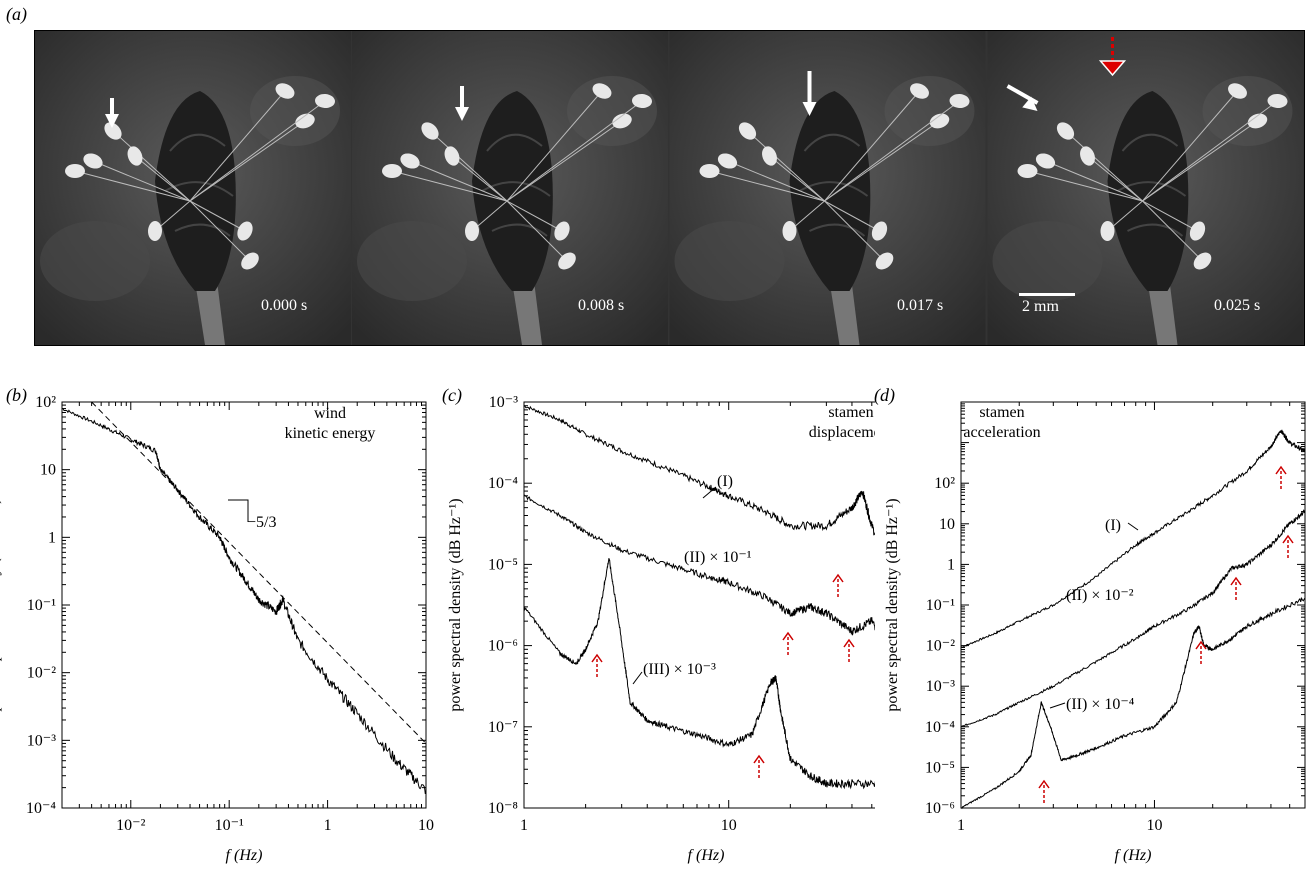 Image resolution: width=1311 pixels, height=888 pixels. Describe the element at coordinates (503, 808) in the screenshot. I see `y-tick-label: 10⁻⁸` at that location.